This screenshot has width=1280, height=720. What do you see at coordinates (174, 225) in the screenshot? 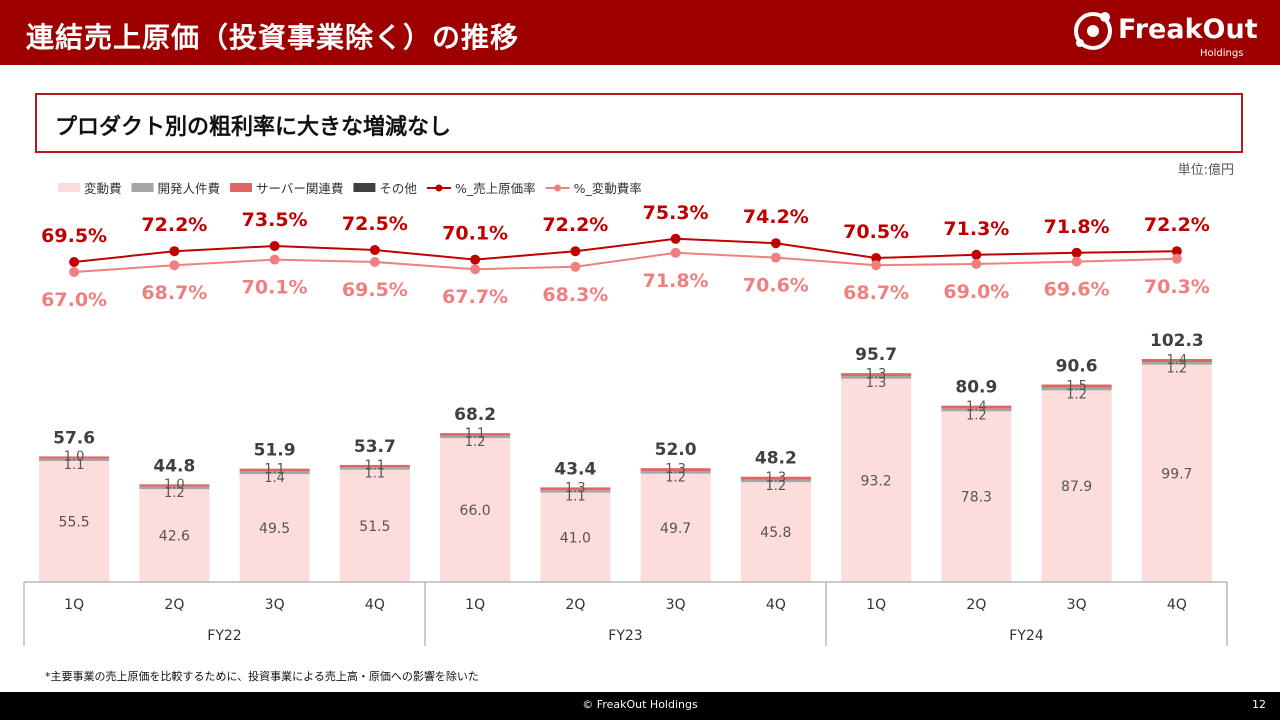
I see `point-label-cost_rate-1: 72.2%` at bounding box center [174, 225].